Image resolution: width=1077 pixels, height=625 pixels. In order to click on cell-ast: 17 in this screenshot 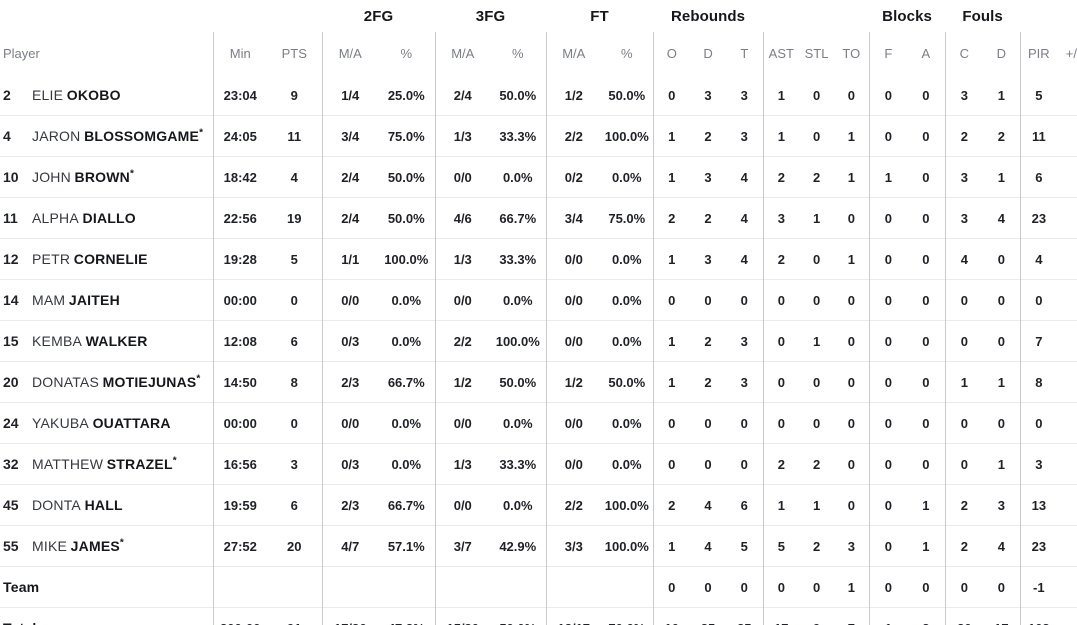, I will do `click(781, 616)`.